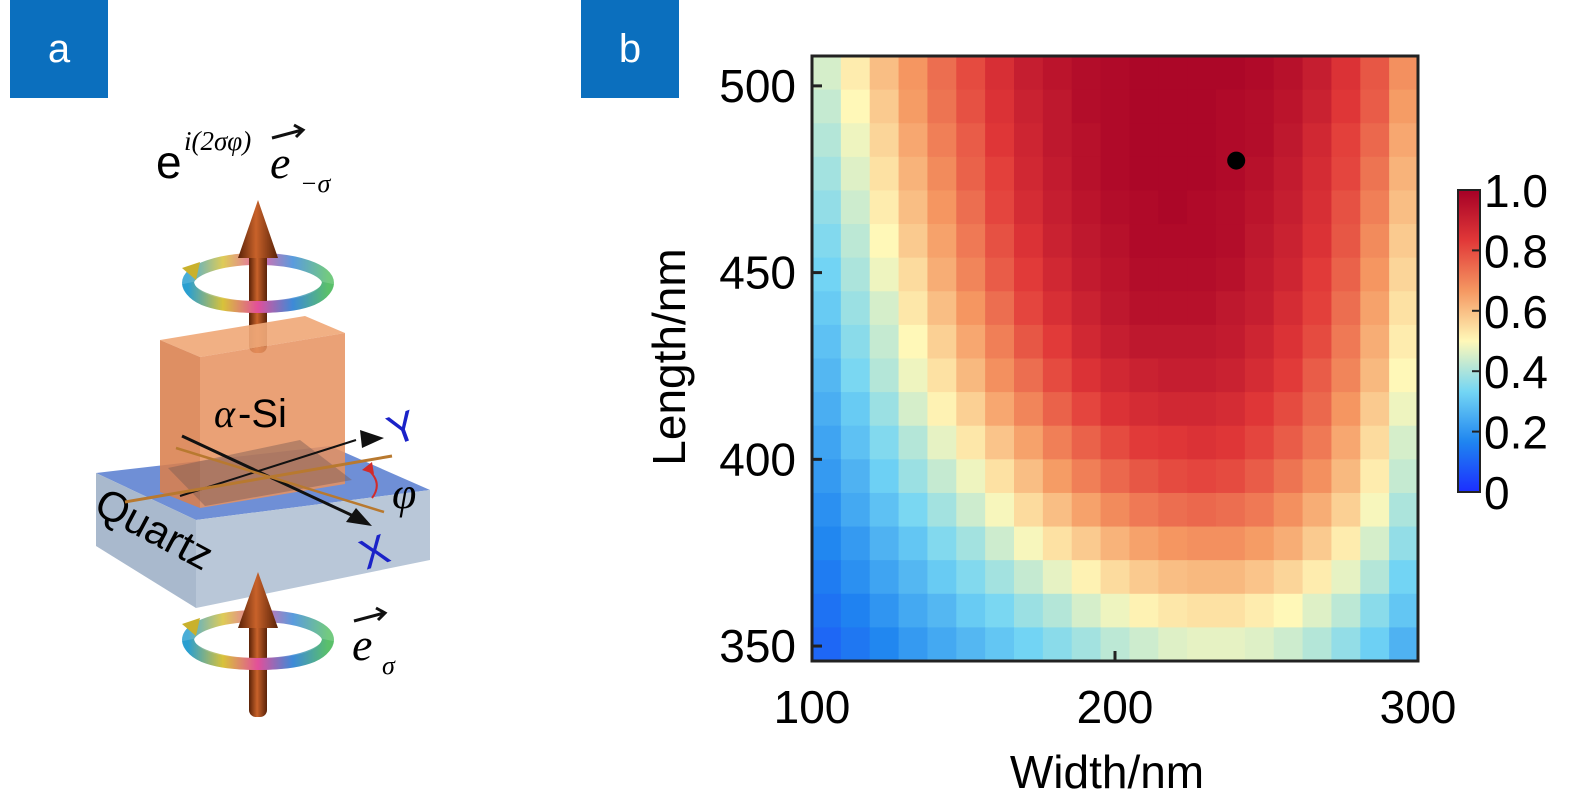 This screenshot has height=811, width=1575. Describe the element at coordinates (669, 356) in the screenshot. I see `y-axis-label: Length/nm` at that location.